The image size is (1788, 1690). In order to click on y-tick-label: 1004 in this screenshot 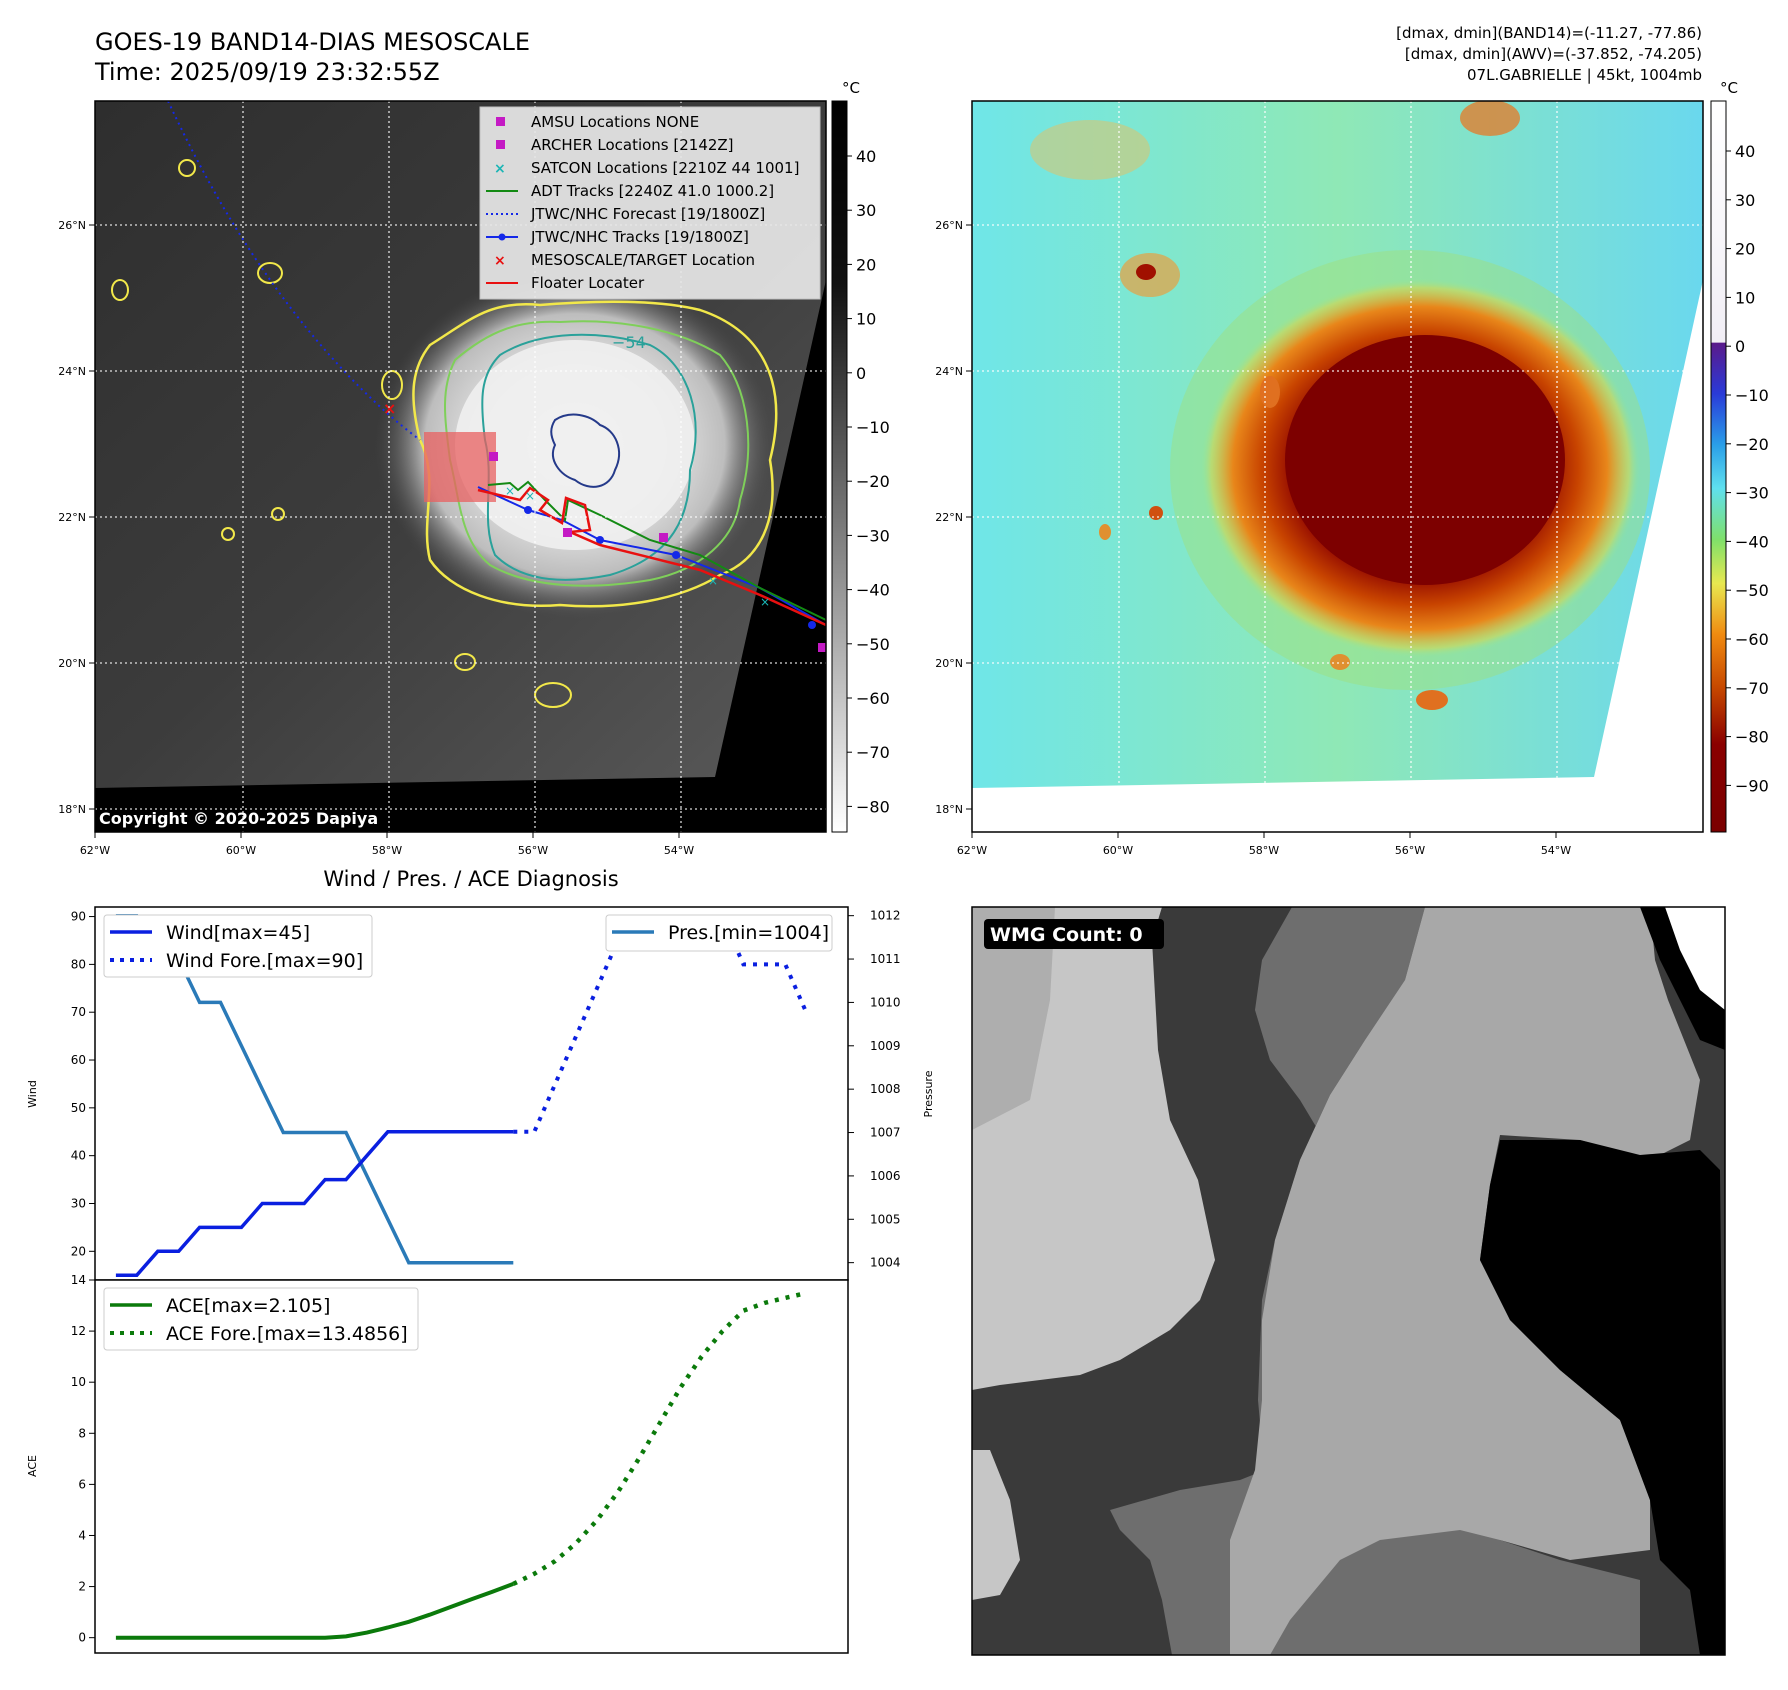, I will do `click(885, 1263)`.